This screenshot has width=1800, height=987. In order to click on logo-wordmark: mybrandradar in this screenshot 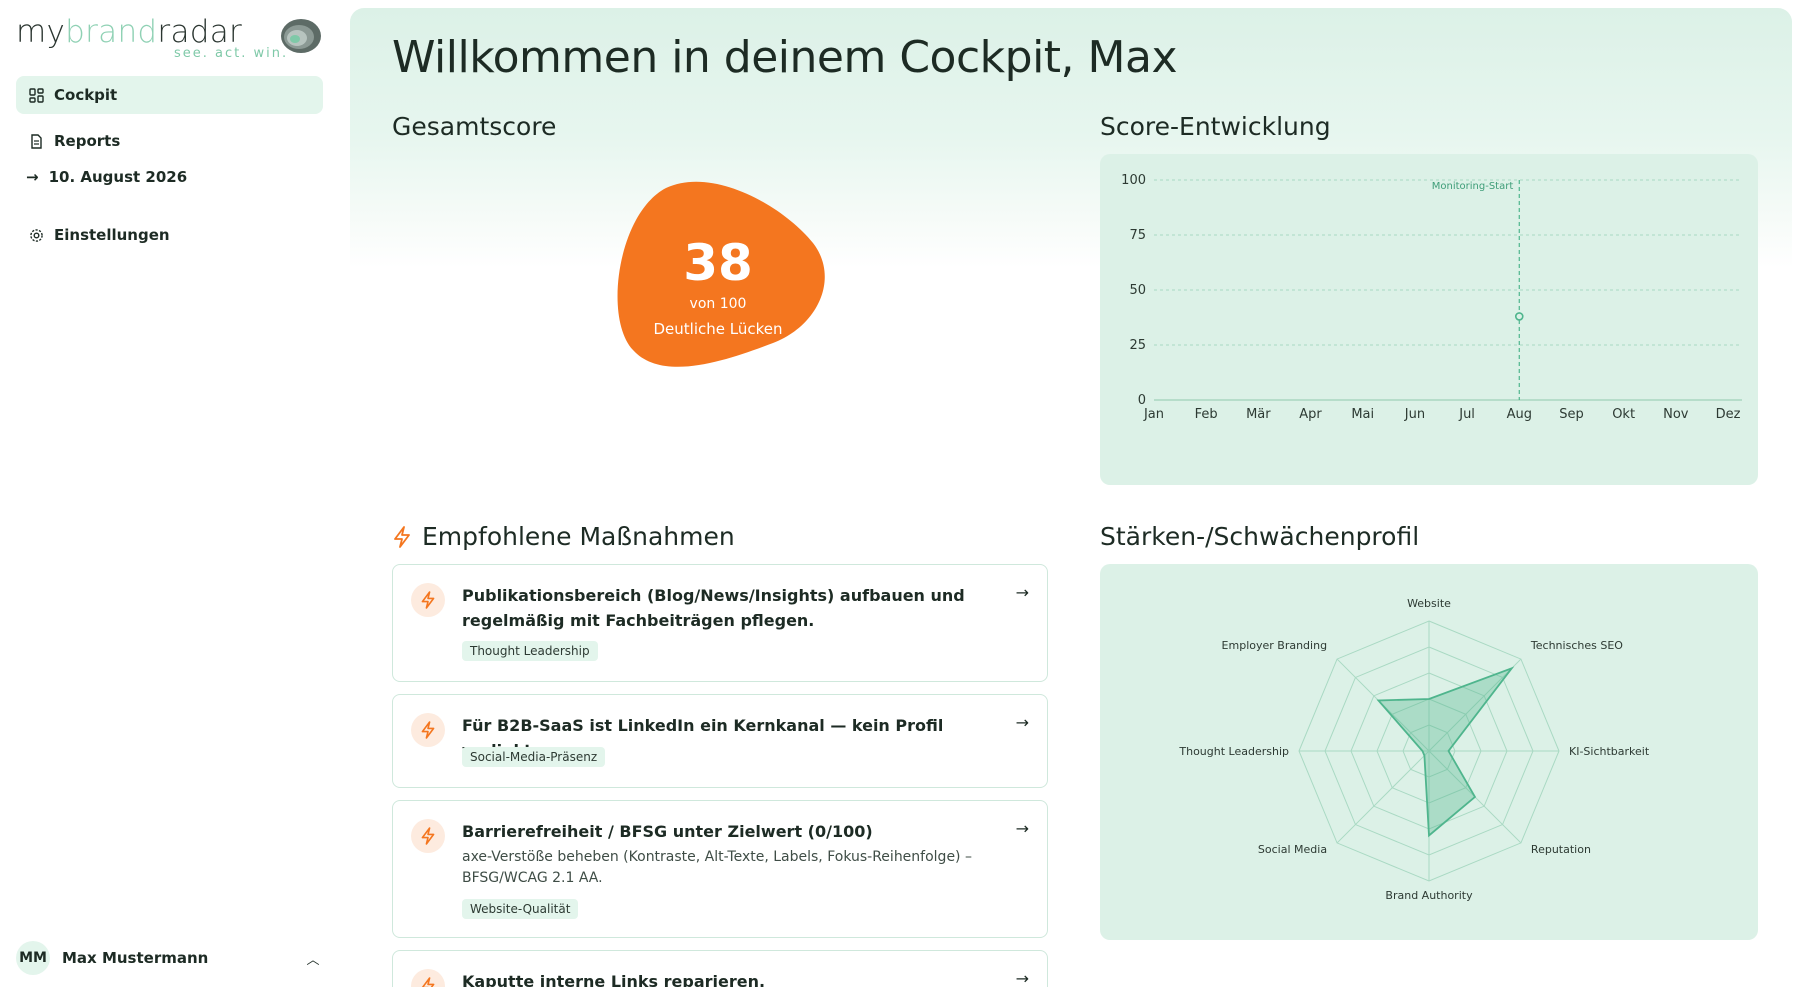, I will do `click(129, 32)`.